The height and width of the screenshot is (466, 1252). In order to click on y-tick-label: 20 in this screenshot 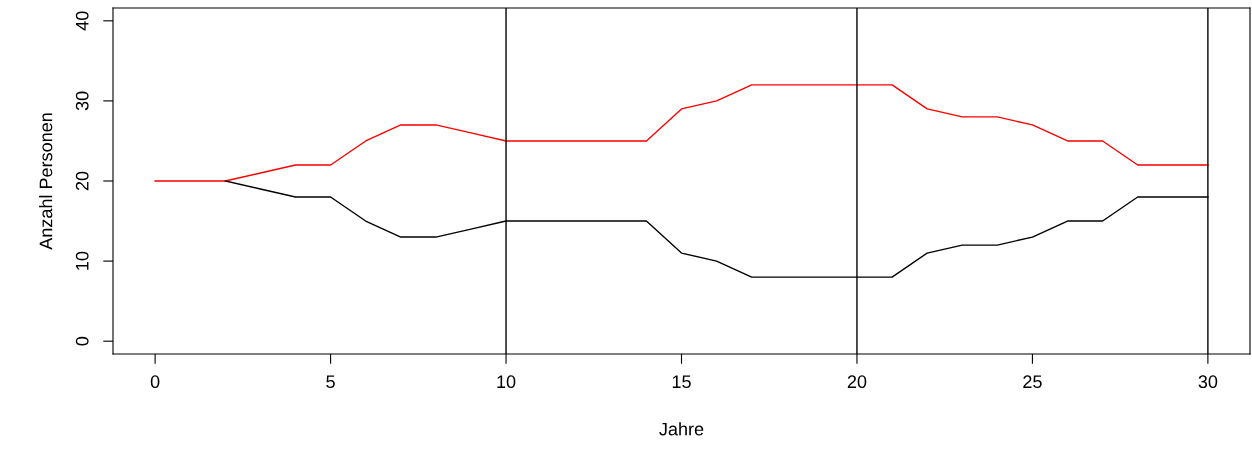, I will do `click(82, 181)`.